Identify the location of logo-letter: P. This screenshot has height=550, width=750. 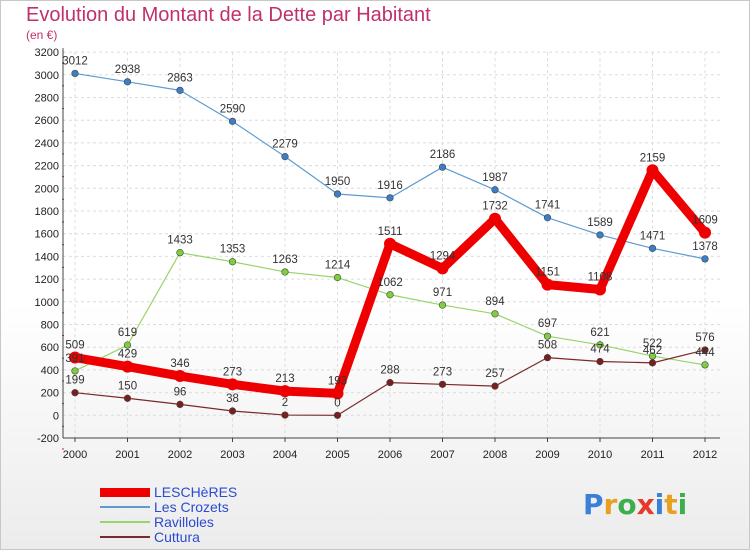
(593, 504).